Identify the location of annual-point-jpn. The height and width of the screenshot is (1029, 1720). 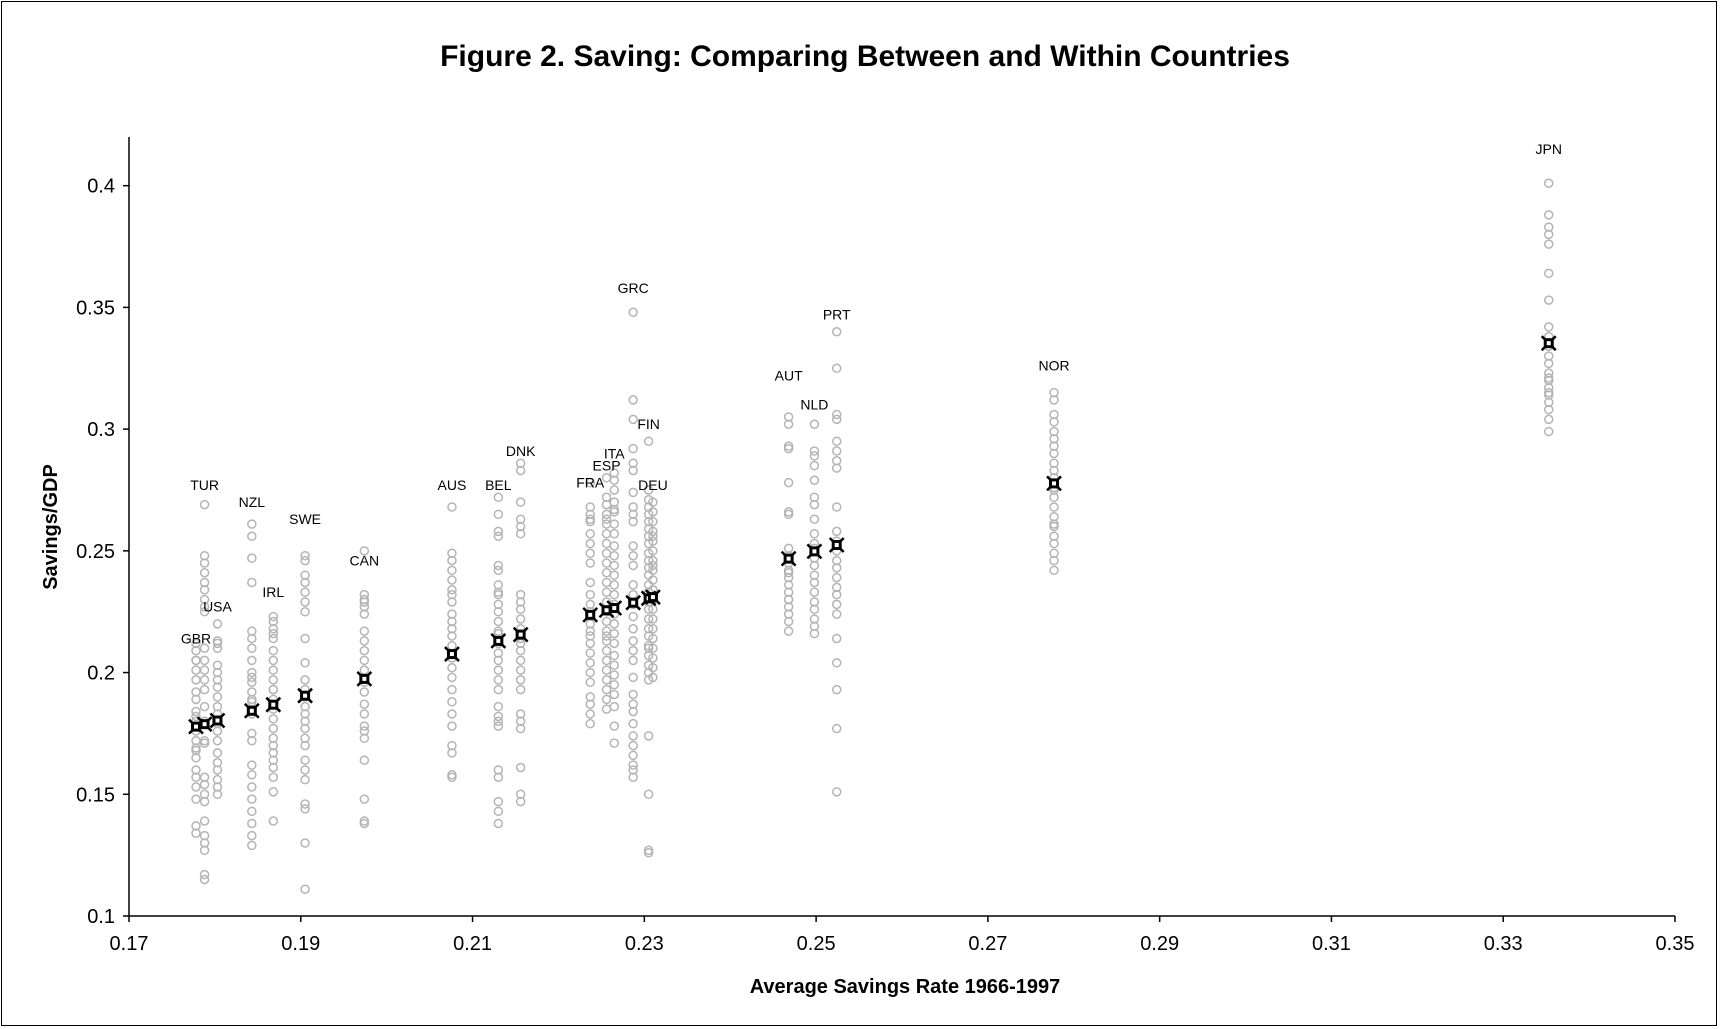
(1548, 273).